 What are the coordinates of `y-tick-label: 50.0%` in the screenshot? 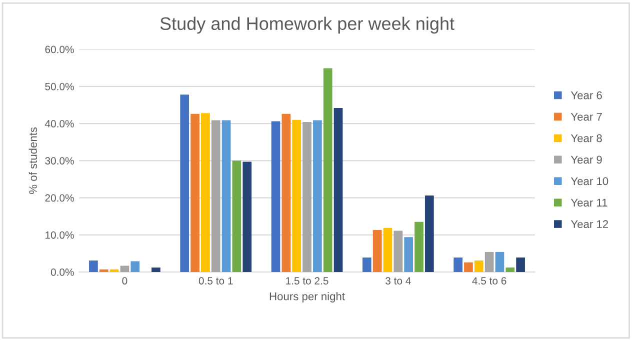 It's located at (59, 86).